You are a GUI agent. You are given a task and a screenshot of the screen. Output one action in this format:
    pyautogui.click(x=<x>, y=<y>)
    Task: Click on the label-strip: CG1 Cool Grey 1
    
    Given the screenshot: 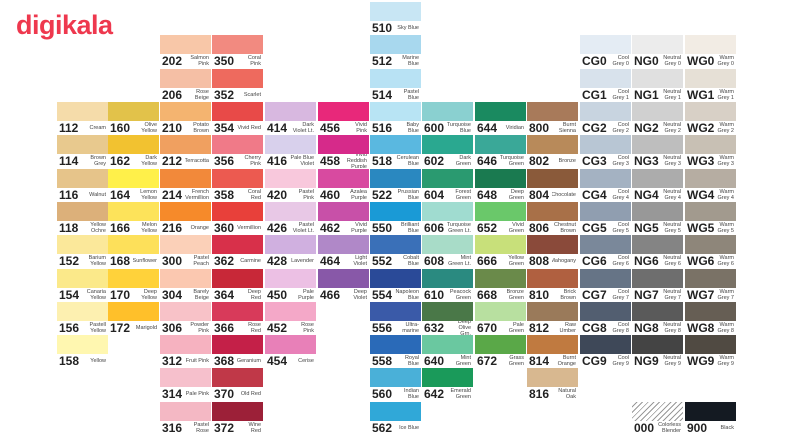 What is the action you would take?
    pyautogui.click(x=605, y=94)
    